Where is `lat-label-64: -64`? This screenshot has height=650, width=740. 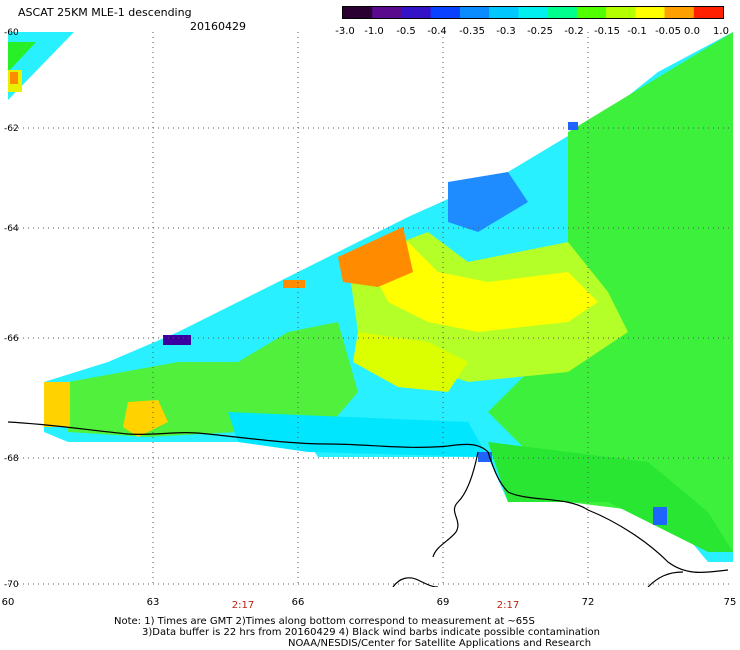 lat-label-64: -64 is located at coordinates (11, 229).